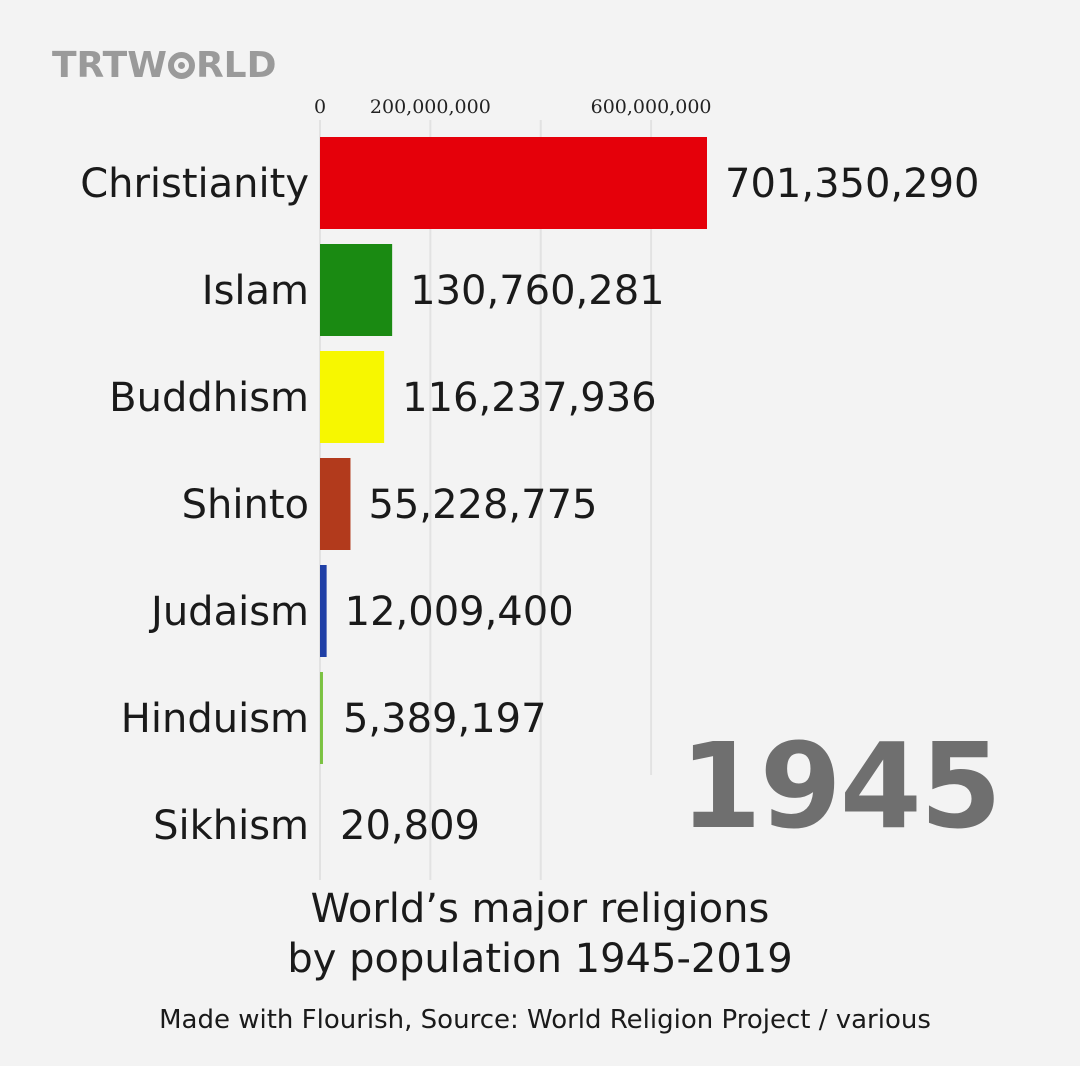 The height and width of the screenshot is (1066, 1080). Describe the element at coordinates (529, 398) in the screenshot. I see `value-label: 116,237,936` at that location.